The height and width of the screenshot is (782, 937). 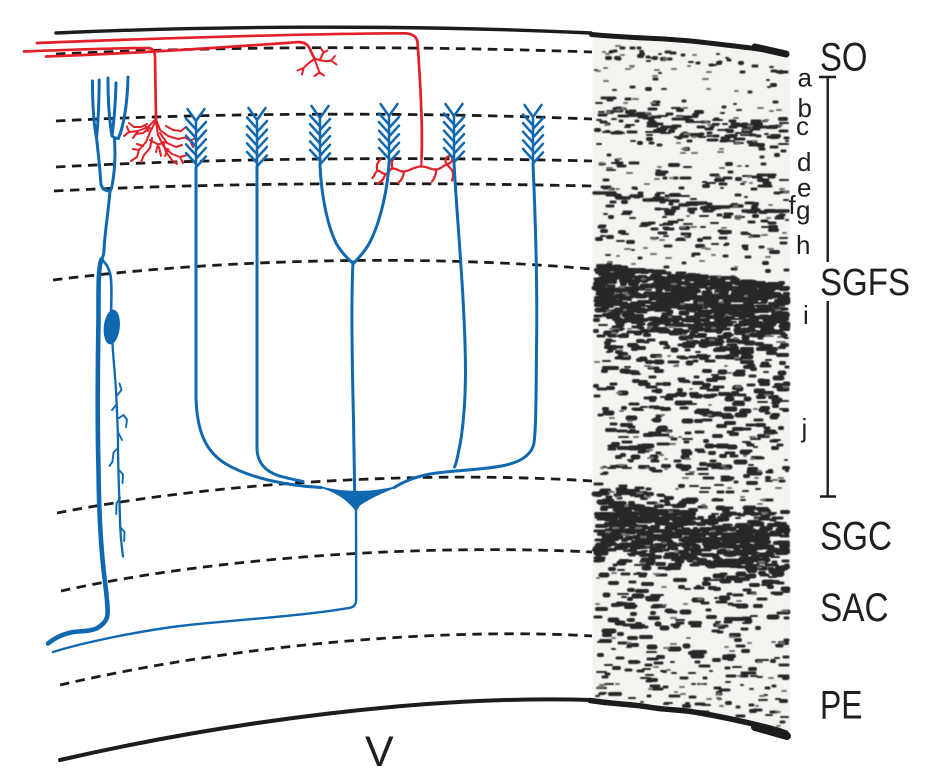 I want to click on svg-text: PE, so click(x=841, y=706).